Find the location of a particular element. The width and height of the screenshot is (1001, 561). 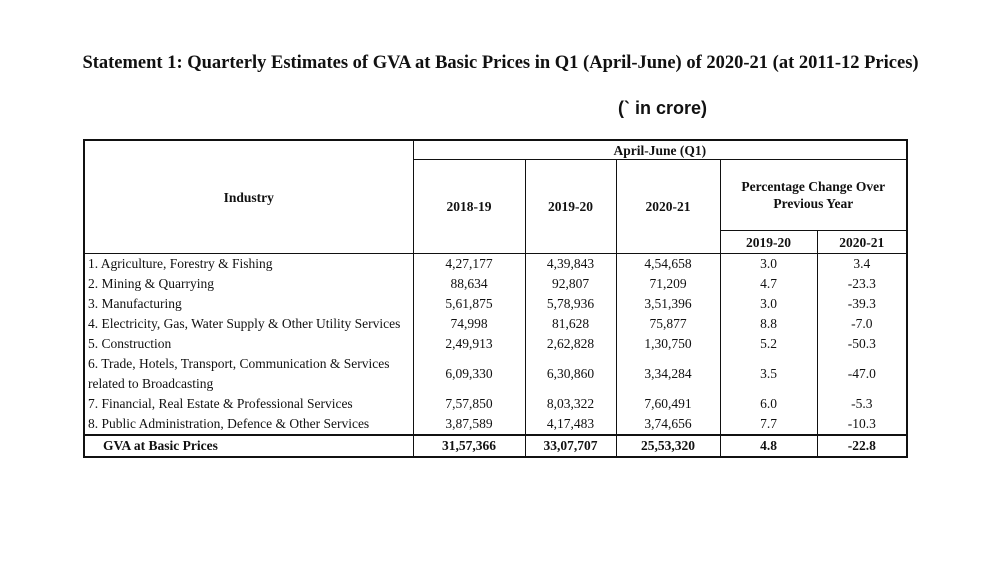

value-cell-2018-19: 4,27,177 is located at coordinates (469, 263).